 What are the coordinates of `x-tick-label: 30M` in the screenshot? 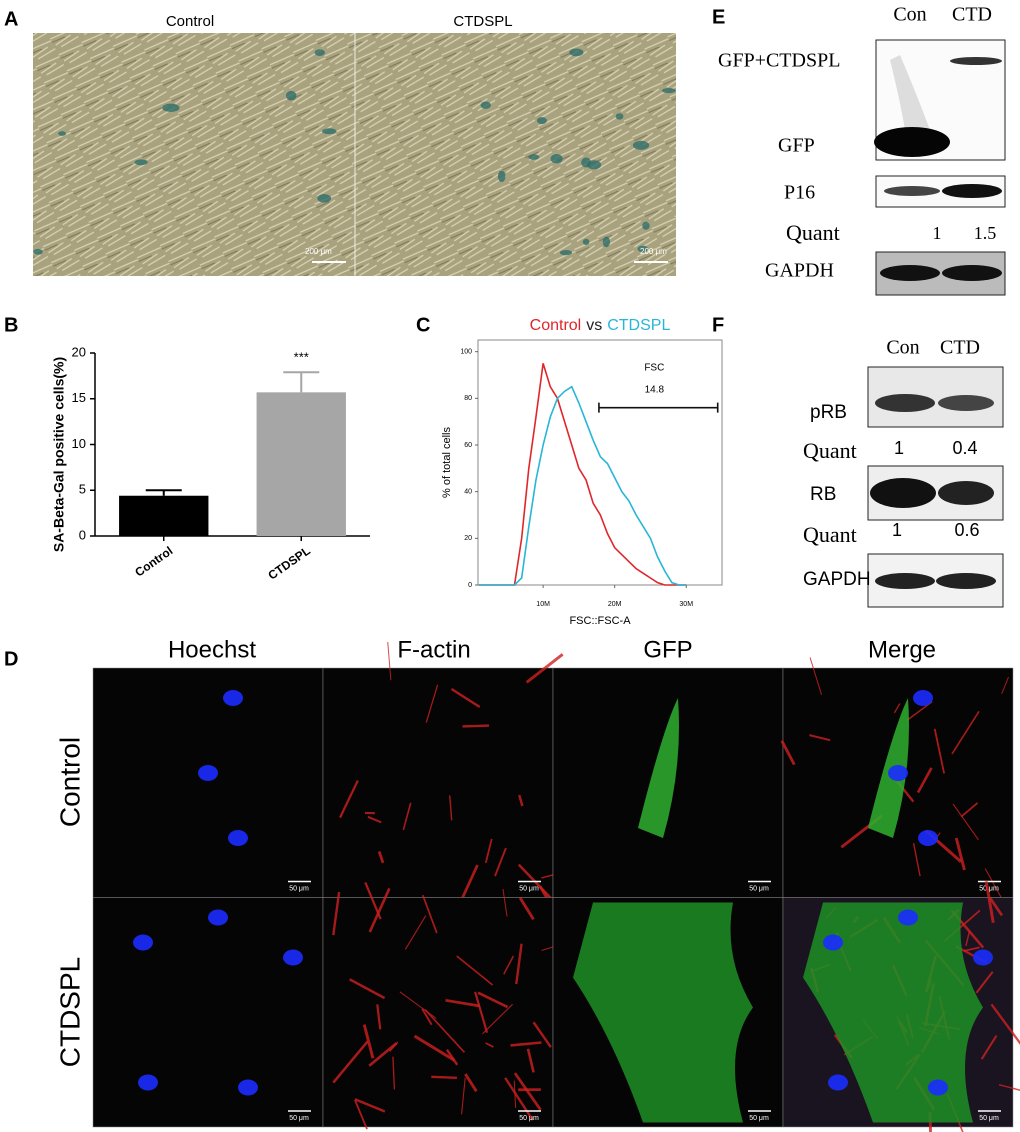 It's located at (686, 604).